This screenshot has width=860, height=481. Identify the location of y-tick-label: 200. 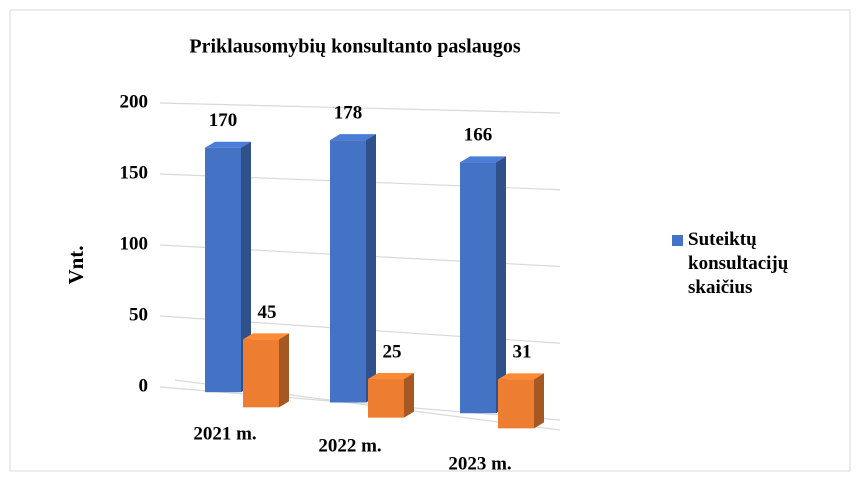
(134, 101).